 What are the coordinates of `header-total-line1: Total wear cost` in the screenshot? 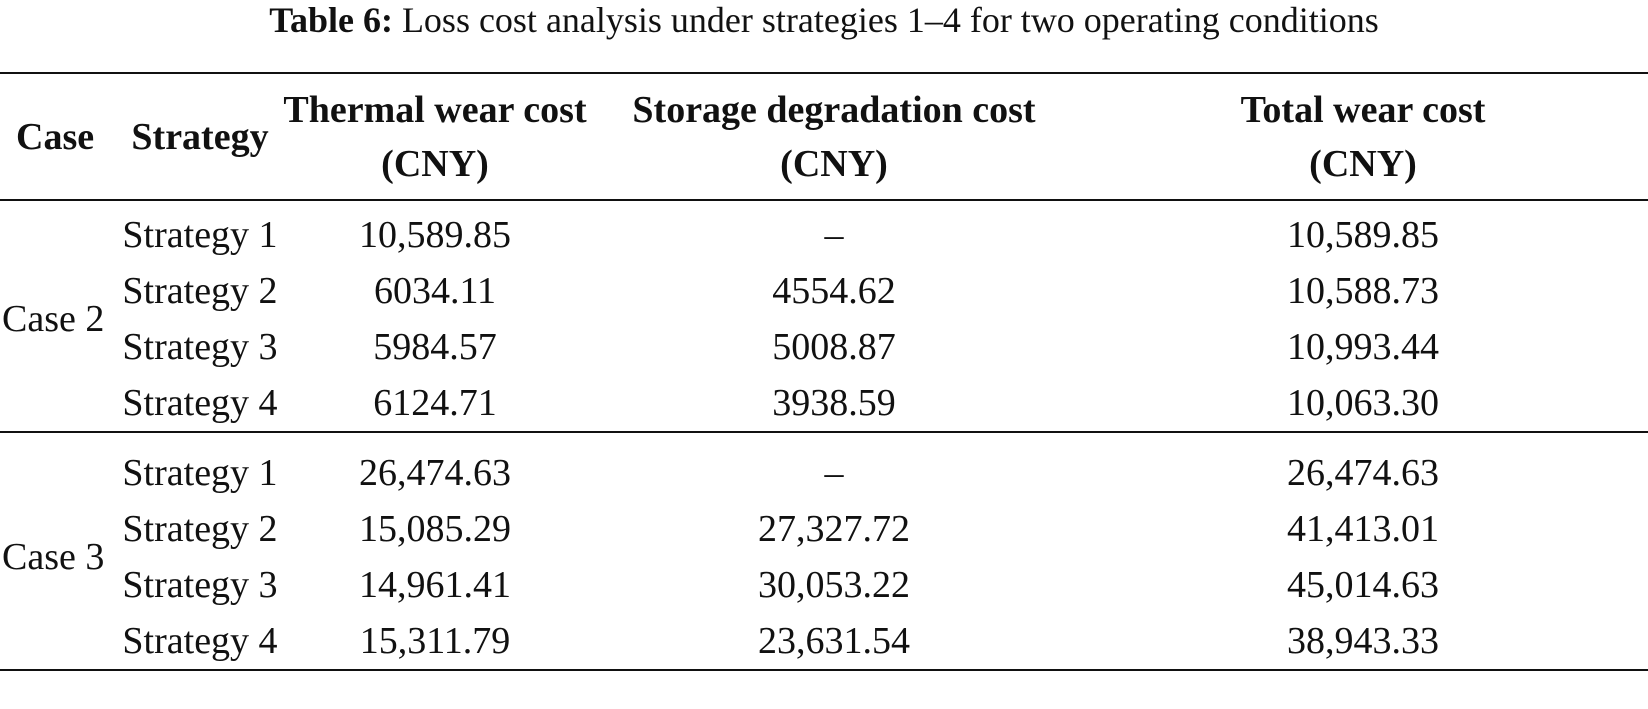 It's located at (1363, 109).